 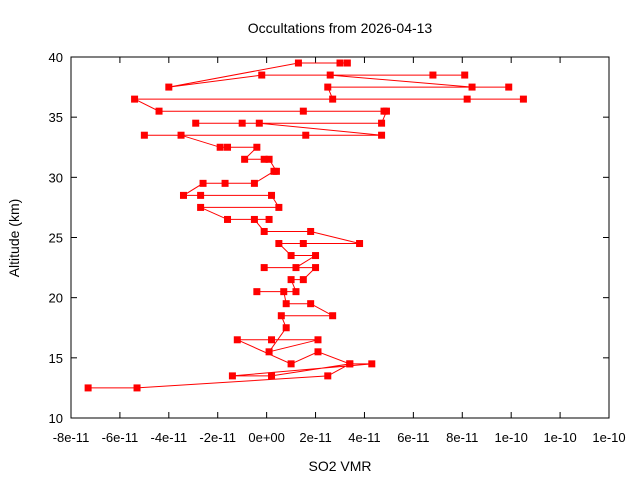 I want to click on x-tick-label: 6e-11, so click(x=413, y=437).